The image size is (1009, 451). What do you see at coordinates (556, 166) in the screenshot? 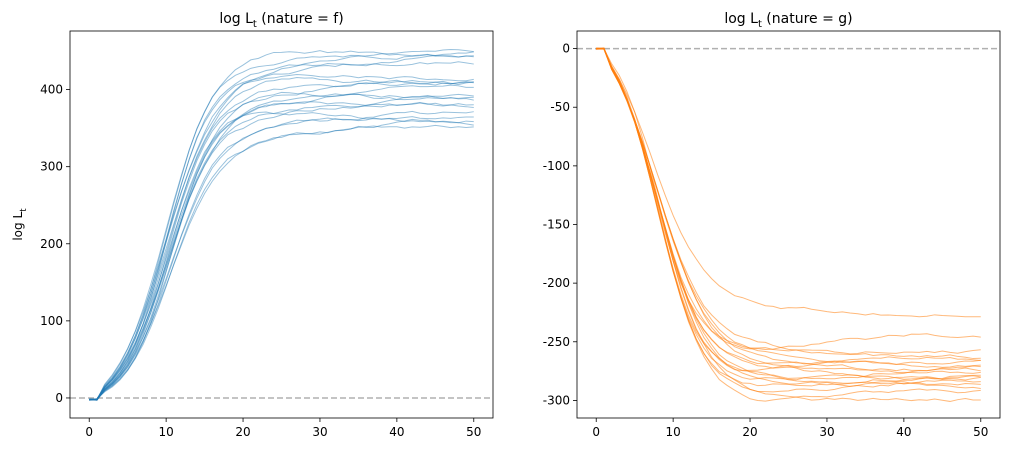
I see `y-tick-label: -100` at bounding box center [556, 166].